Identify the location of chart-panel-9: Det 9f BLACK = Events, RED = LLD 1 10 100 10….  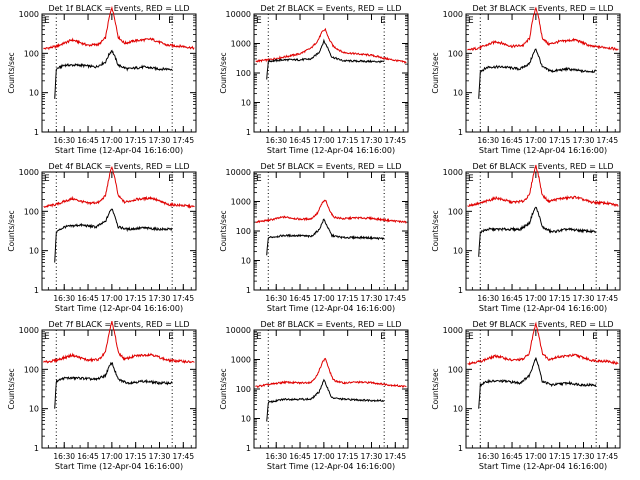
(526, 395).